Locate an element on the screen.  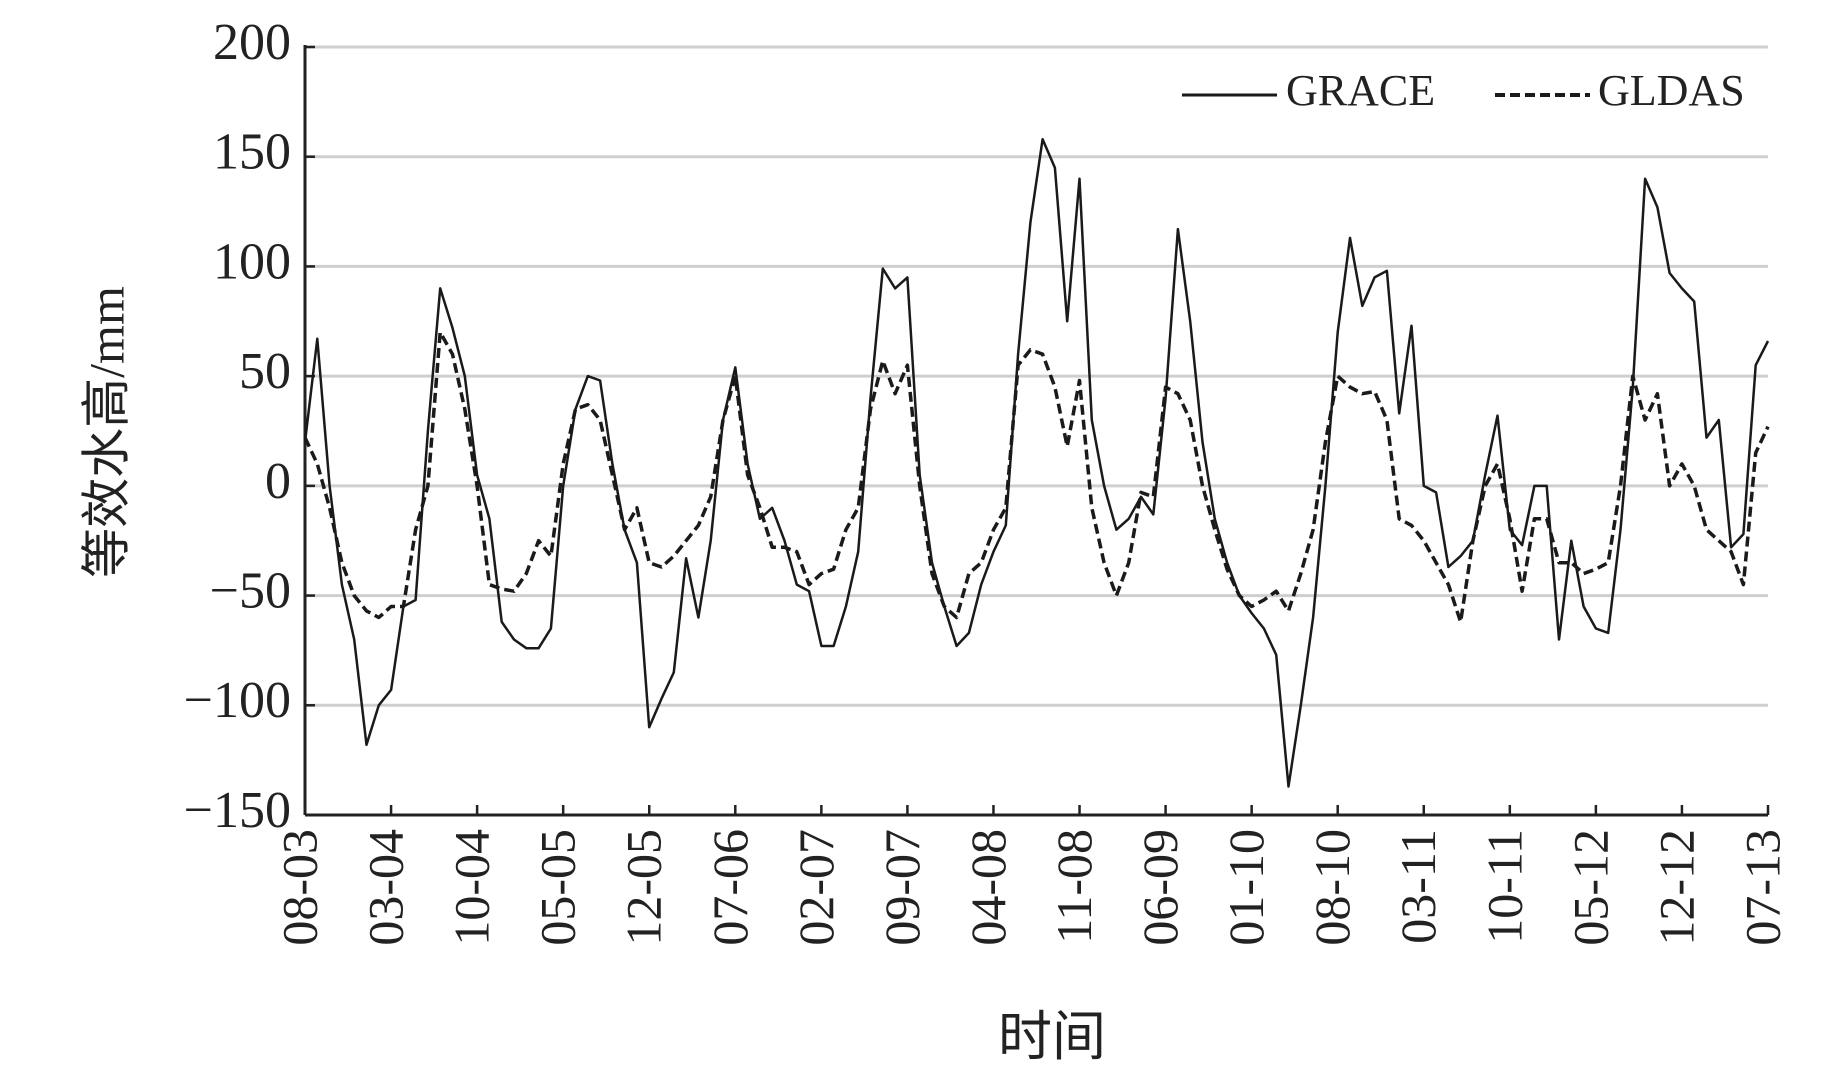
x-tick-label: 05-05 is located at coordinates (558, 887).